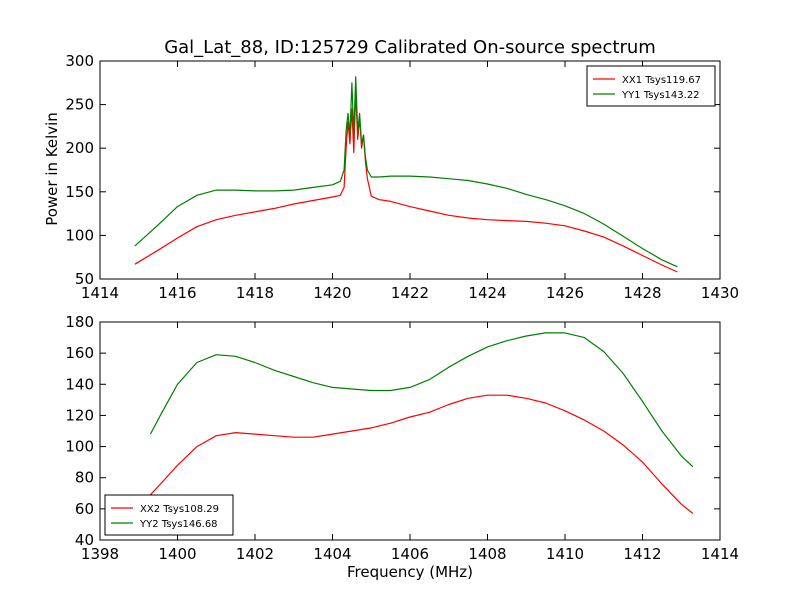  Describe the element at coordinates (79, 105) in the screenshot. I see `y-tick-label: 250` at that location.